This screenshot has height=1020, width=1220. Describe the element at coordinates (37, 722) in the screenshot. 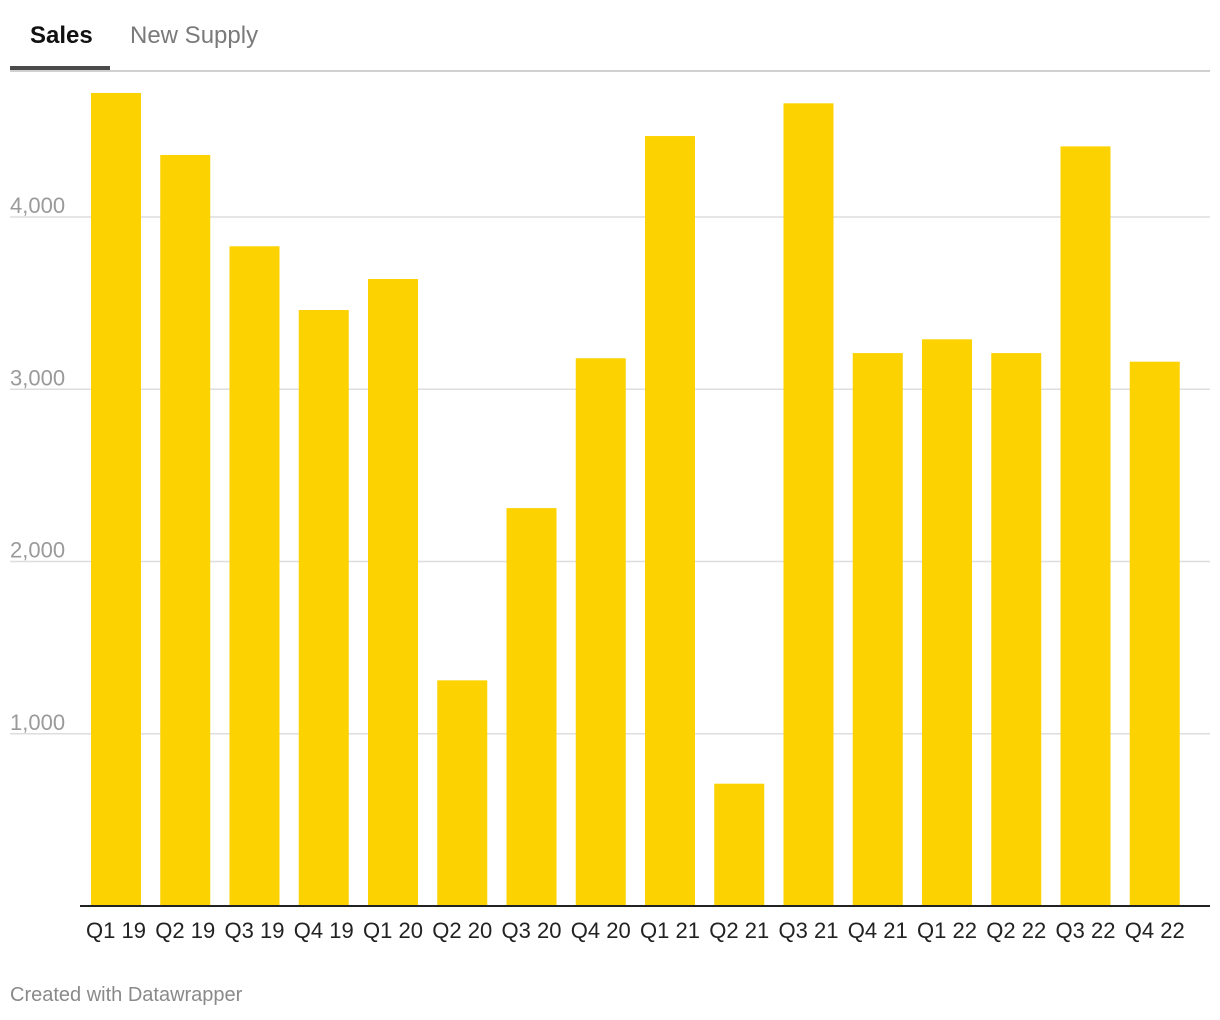

I see `y-tick-label: 1,000` at that location.